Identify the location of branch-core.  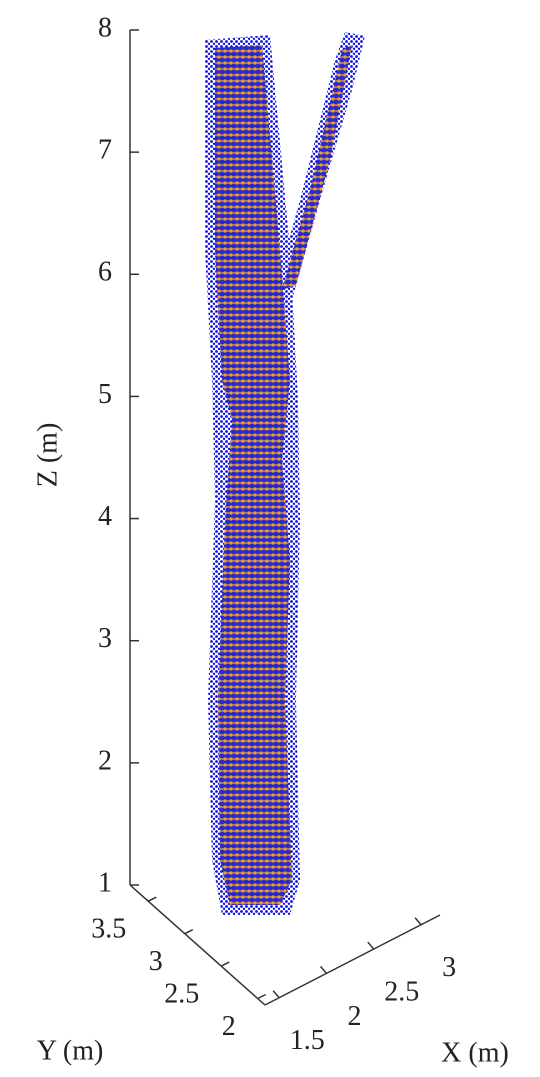
(317, 167).